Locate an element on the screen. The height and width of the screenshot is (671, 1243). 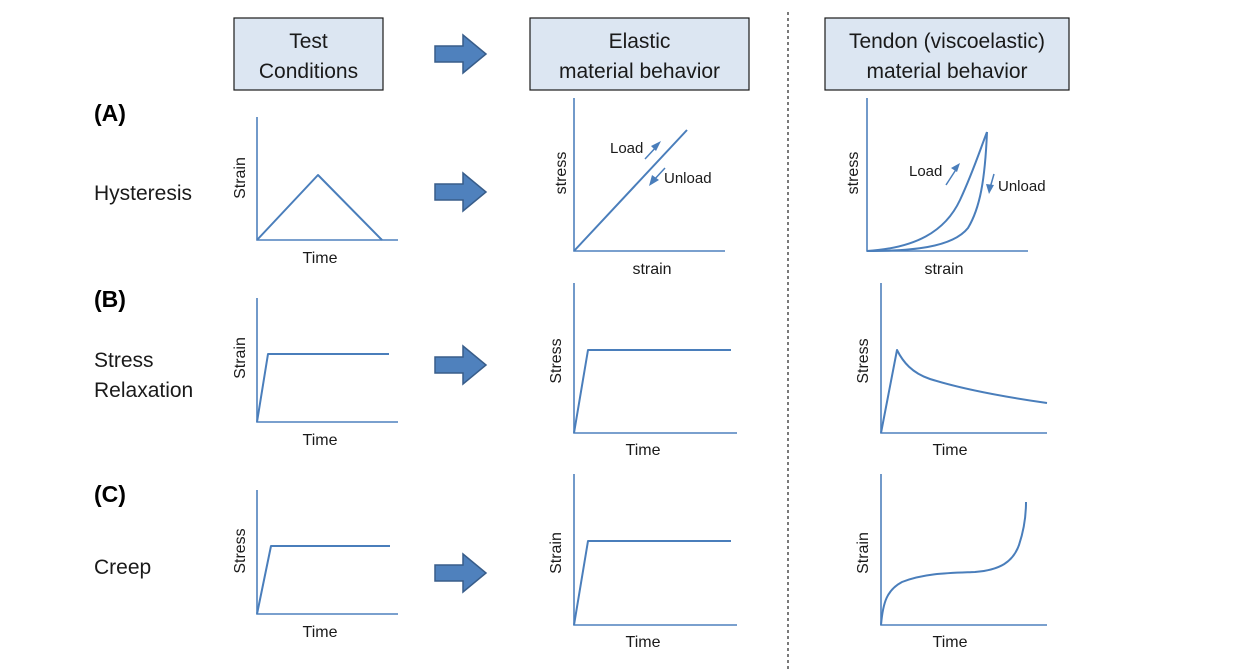
row-c-test-xlabel: Time is located at coordinates (320, 632).